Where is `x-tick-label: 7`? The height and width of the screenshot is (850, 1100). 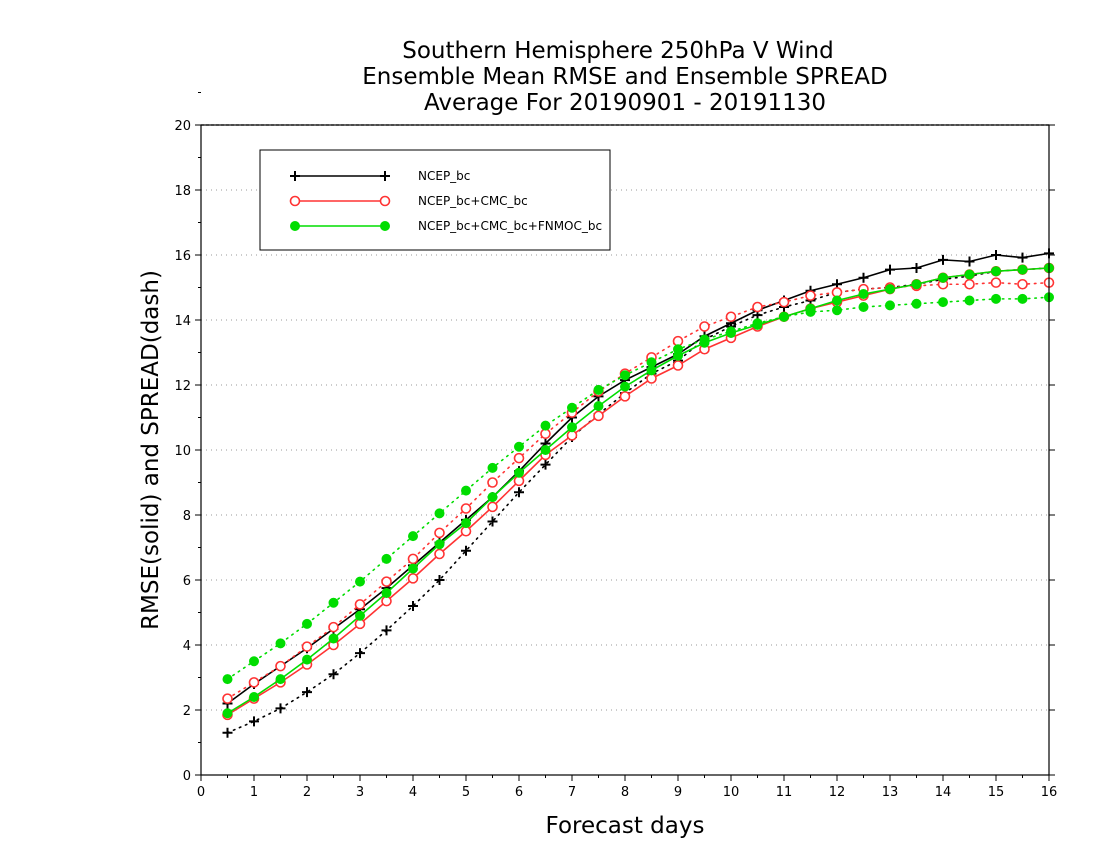
x-tick-label: 7 is located at coordinates (572, 792).